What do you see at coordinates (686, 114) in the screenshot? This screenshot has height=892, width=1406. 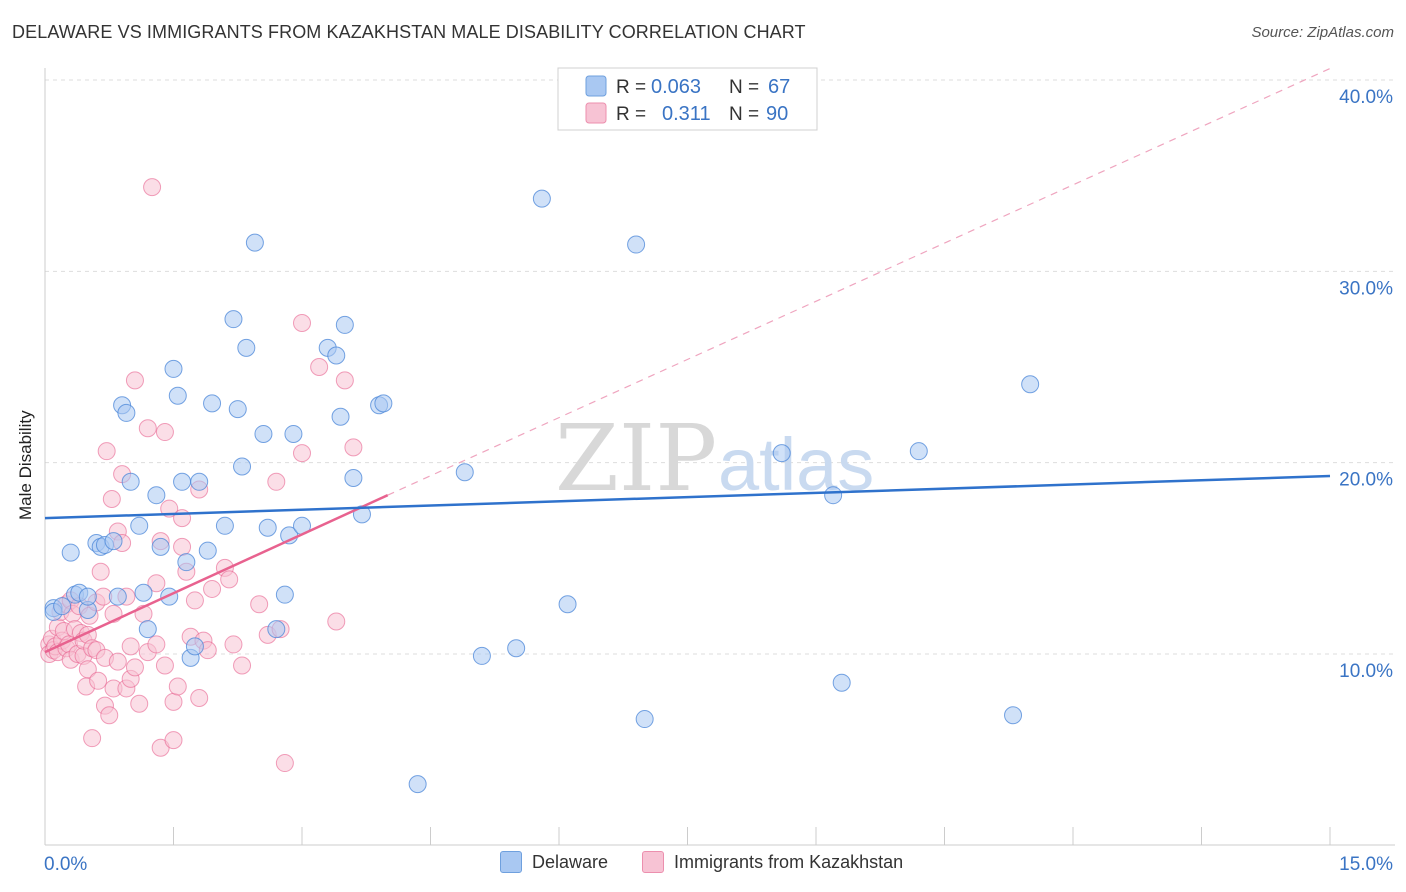 I see `legend-r-value-2: 0.311` at bounding box center [686, 114].